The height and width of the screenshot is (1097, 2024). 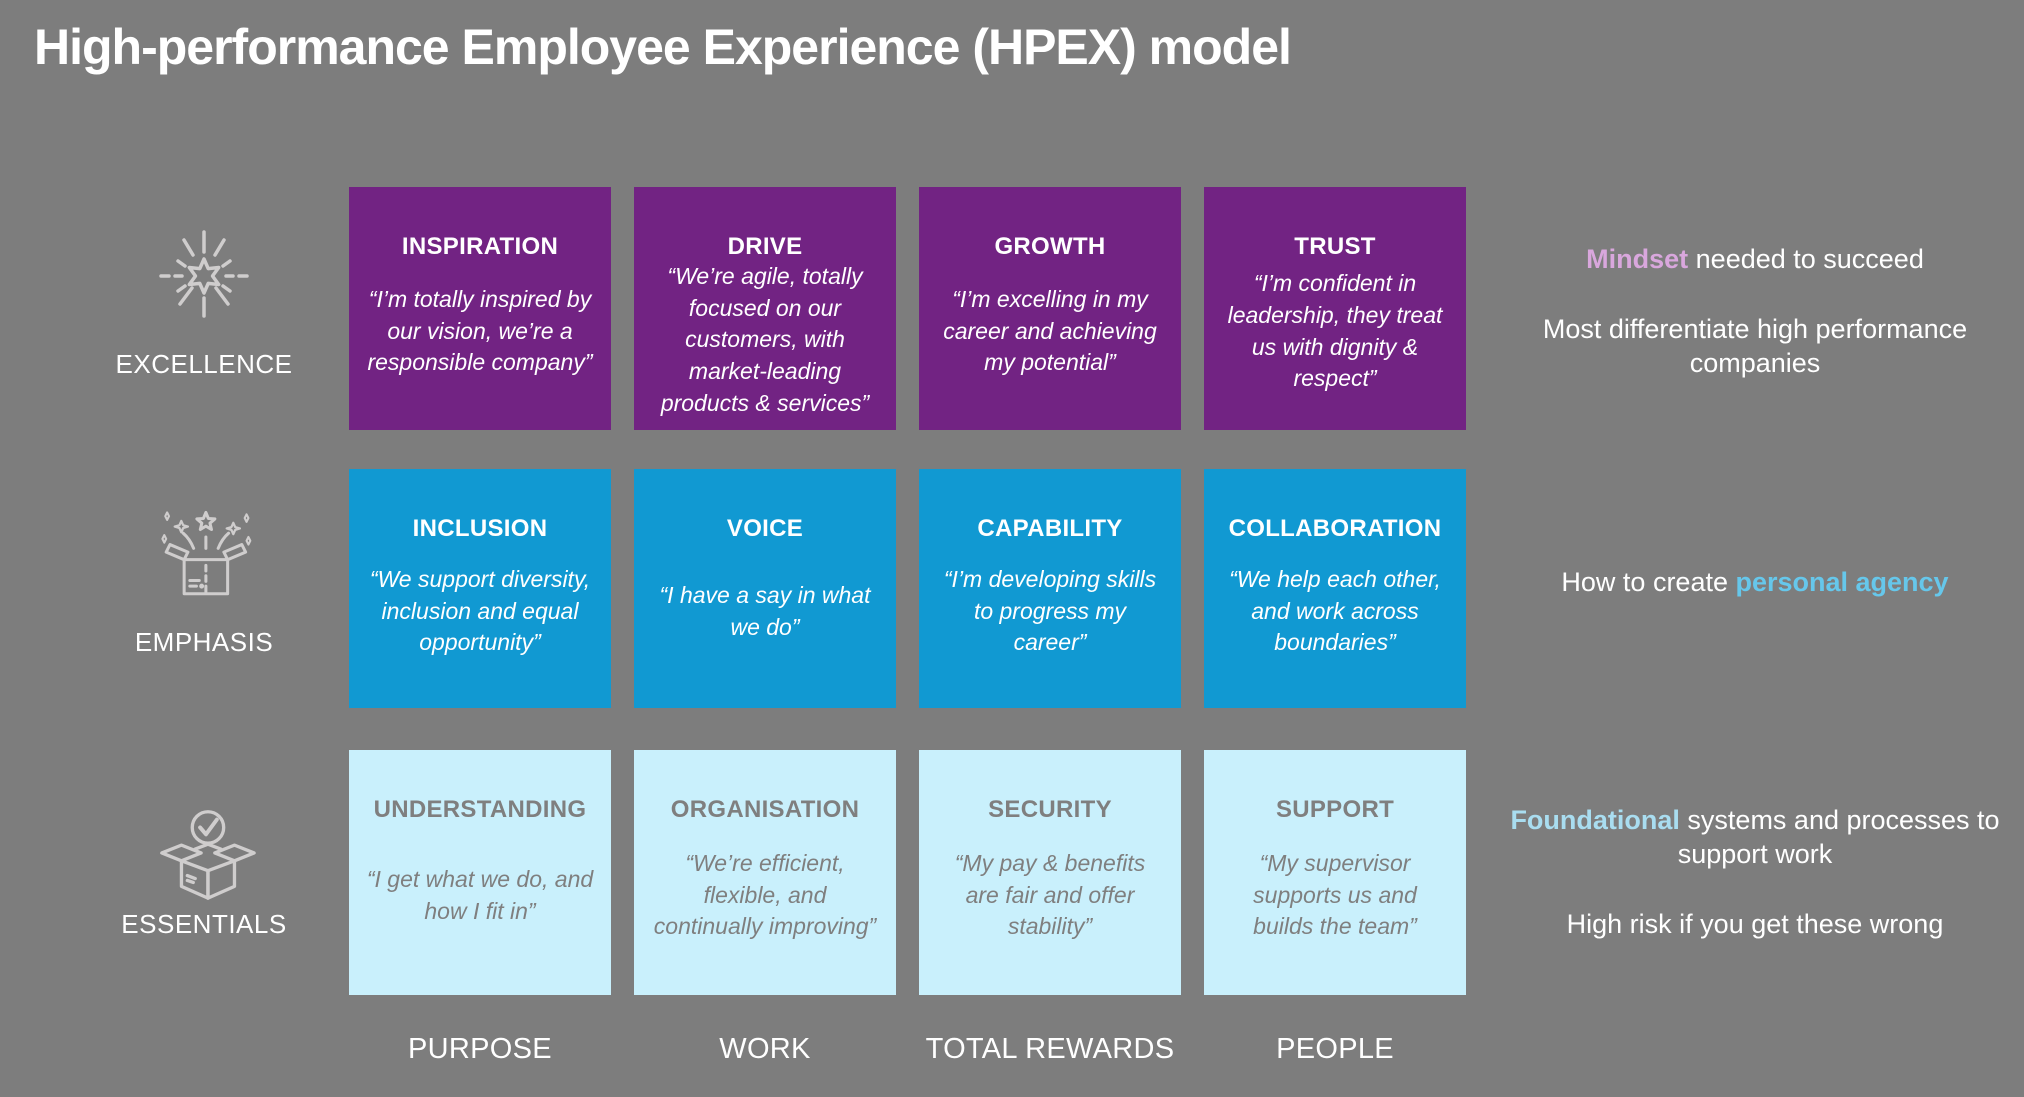 I want to click on card-title: UNDERSTANDING, so click(x=480, y=809).